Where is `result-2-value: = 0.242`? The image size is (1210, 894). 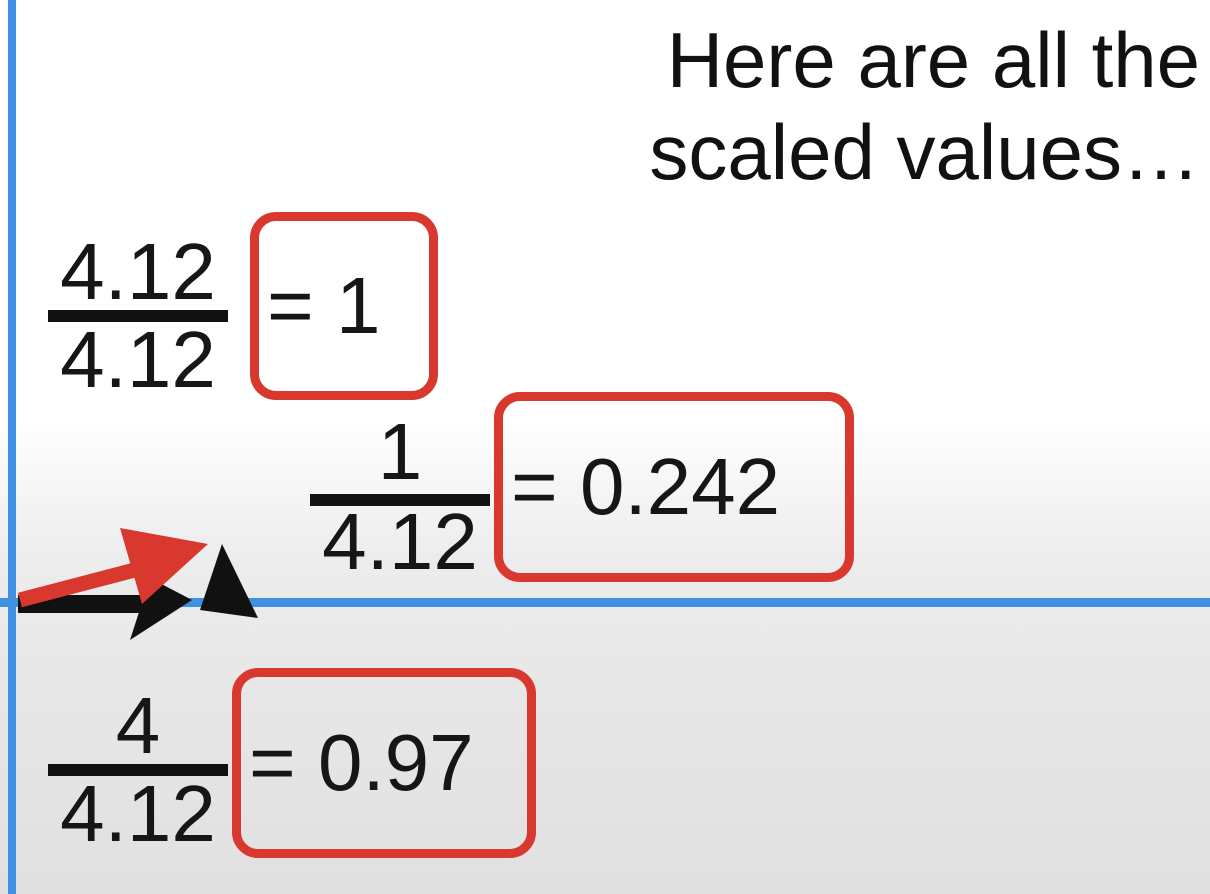 result-2-value: = 0.242 is located at coordinates (646, 486).